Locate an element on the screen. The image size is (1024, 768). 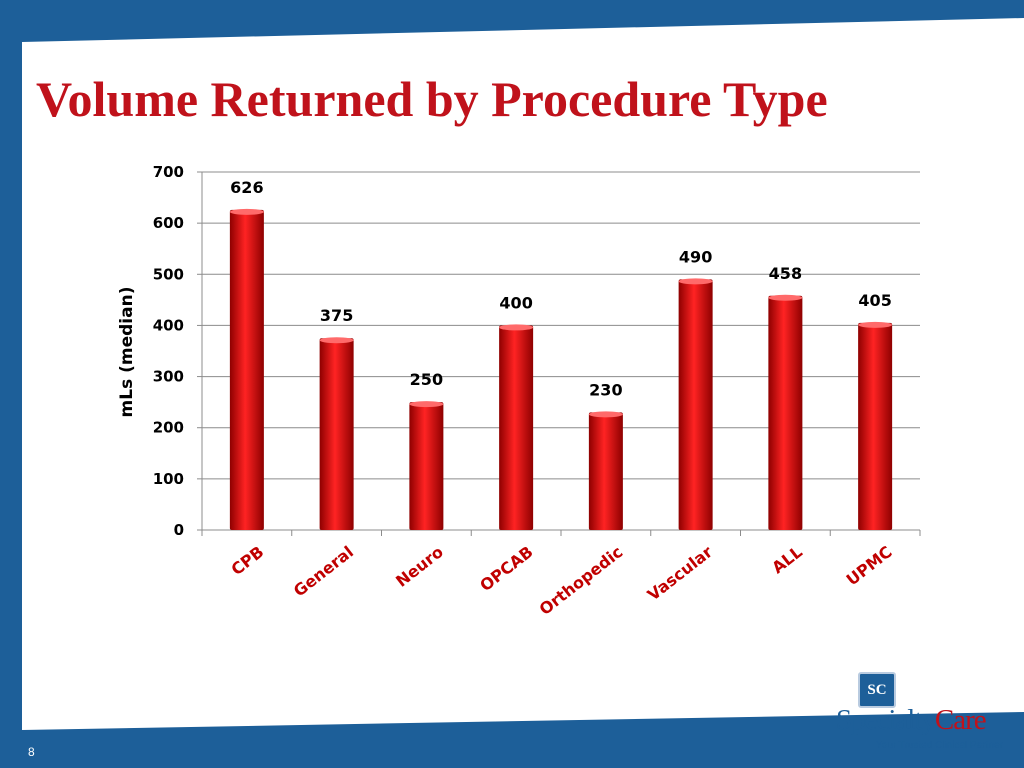
data-label: 250 is located at coordinates (426, 379).